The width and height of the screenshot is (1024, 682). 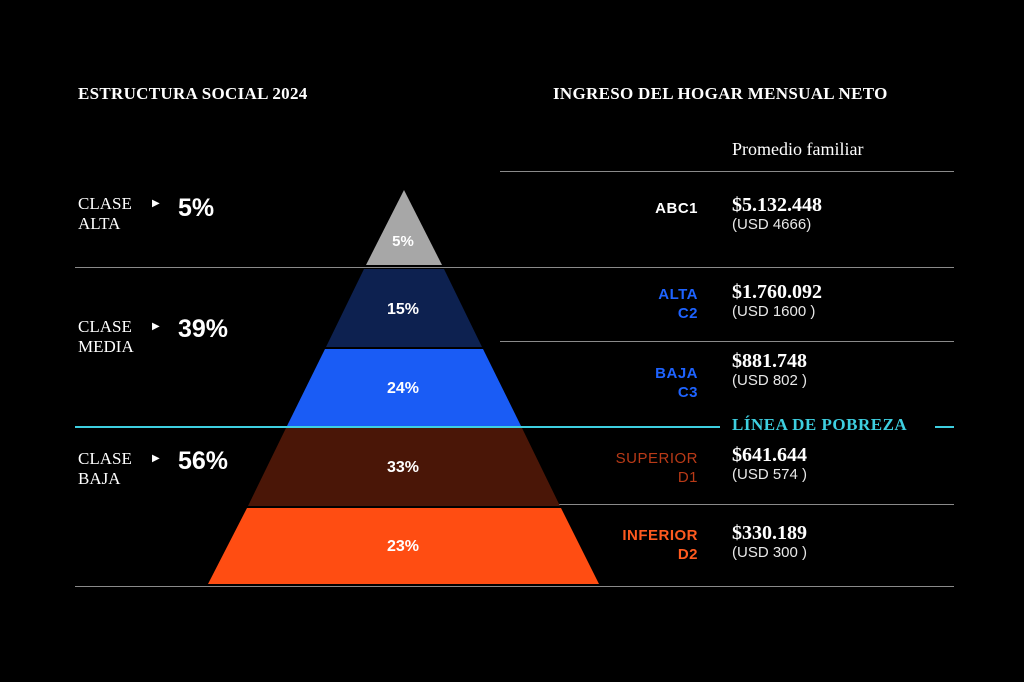 I want to click on poverty-line-tail, so click(x=944, y=427).